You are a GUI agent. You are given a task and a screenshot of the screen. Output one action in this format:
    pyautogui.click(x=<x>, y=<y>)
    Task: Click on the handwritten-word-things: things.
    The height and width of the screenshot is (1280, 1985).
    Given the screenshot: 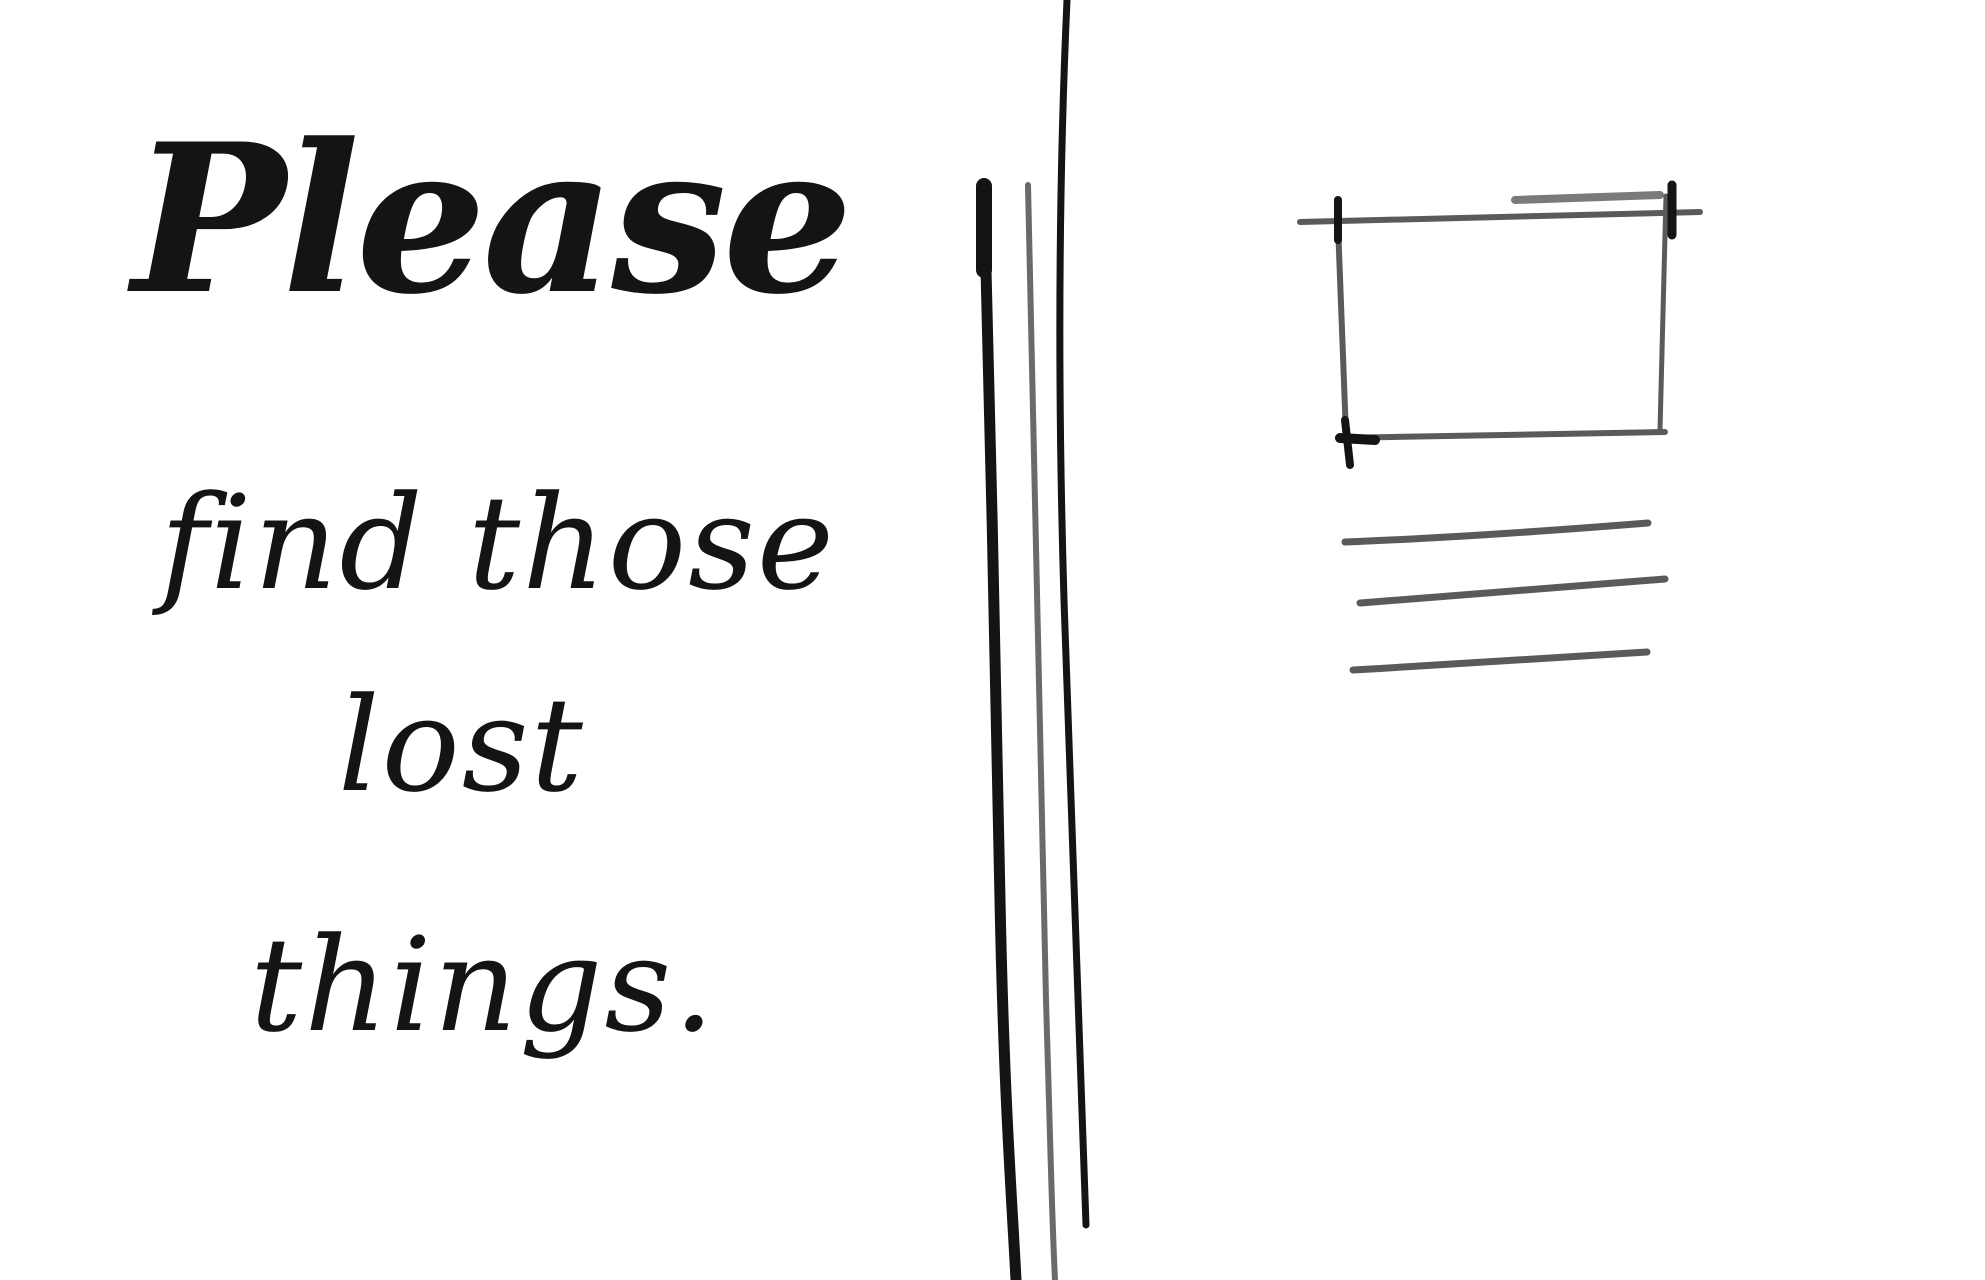 What is the action you would take?
    pyautogui.click(x=483, y=985)
    